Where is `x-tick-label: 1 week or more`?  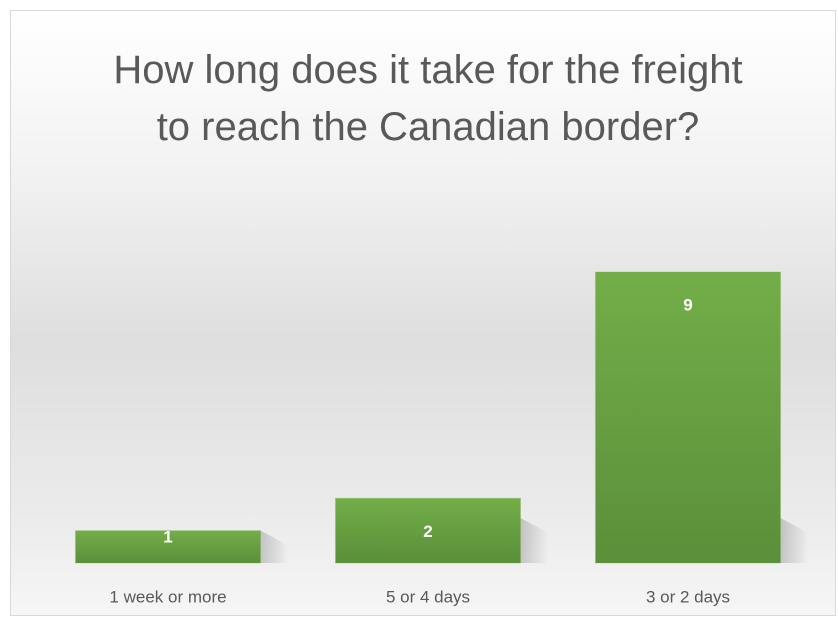 x-tick-label: 1 week or more is located at coordinates (167, 596).